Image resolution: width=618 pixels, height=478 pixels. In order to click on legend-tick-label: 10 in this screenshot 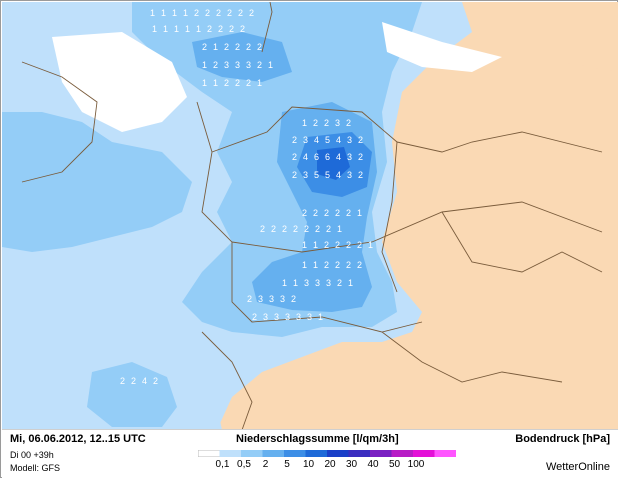, I will do `click(308, 464)`.